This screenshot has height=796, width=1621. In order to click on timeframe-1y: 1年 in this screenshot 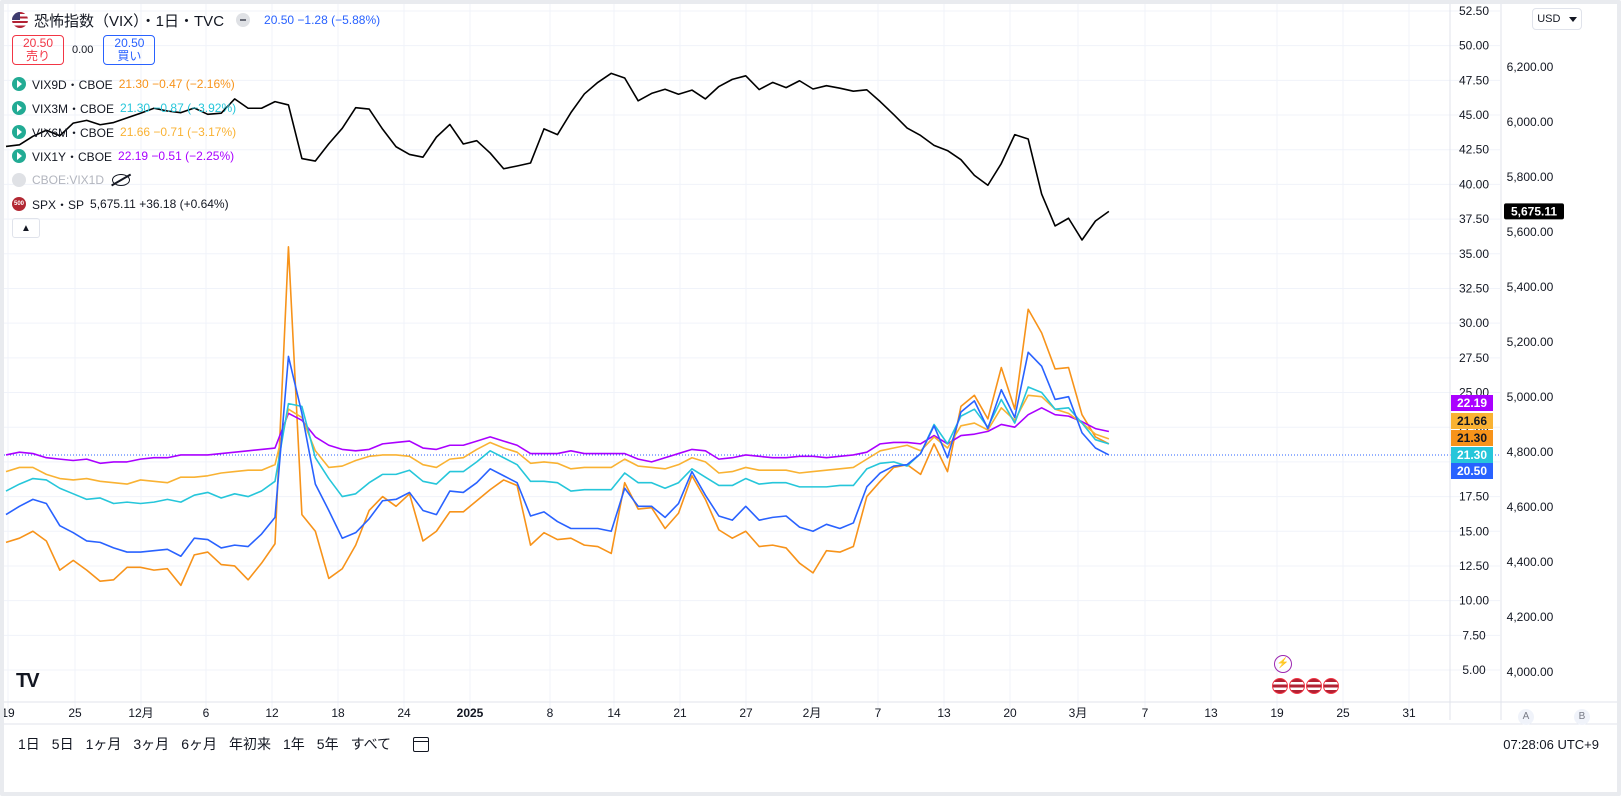, I will do `click(293, 744)`.